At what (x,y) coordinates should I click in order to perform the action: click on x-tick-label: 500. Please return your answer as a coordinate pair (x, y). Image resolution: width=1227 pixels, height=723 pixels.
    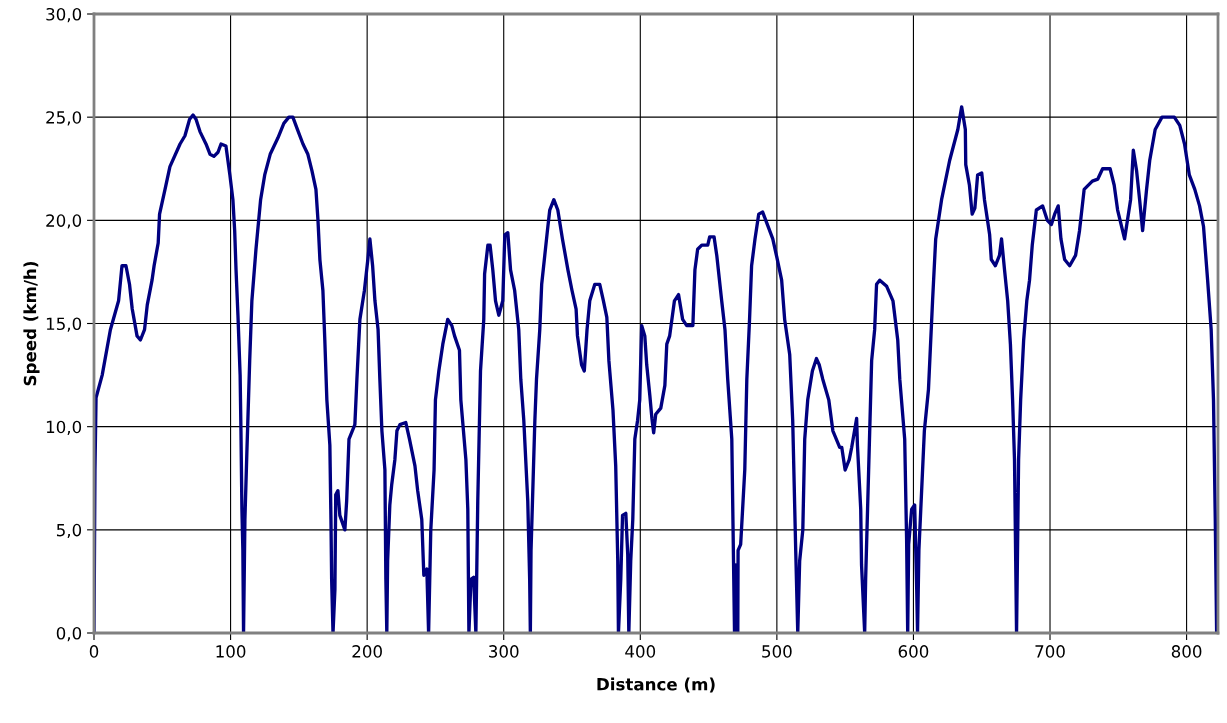
    Looking at the image, I should click on (777, 651).